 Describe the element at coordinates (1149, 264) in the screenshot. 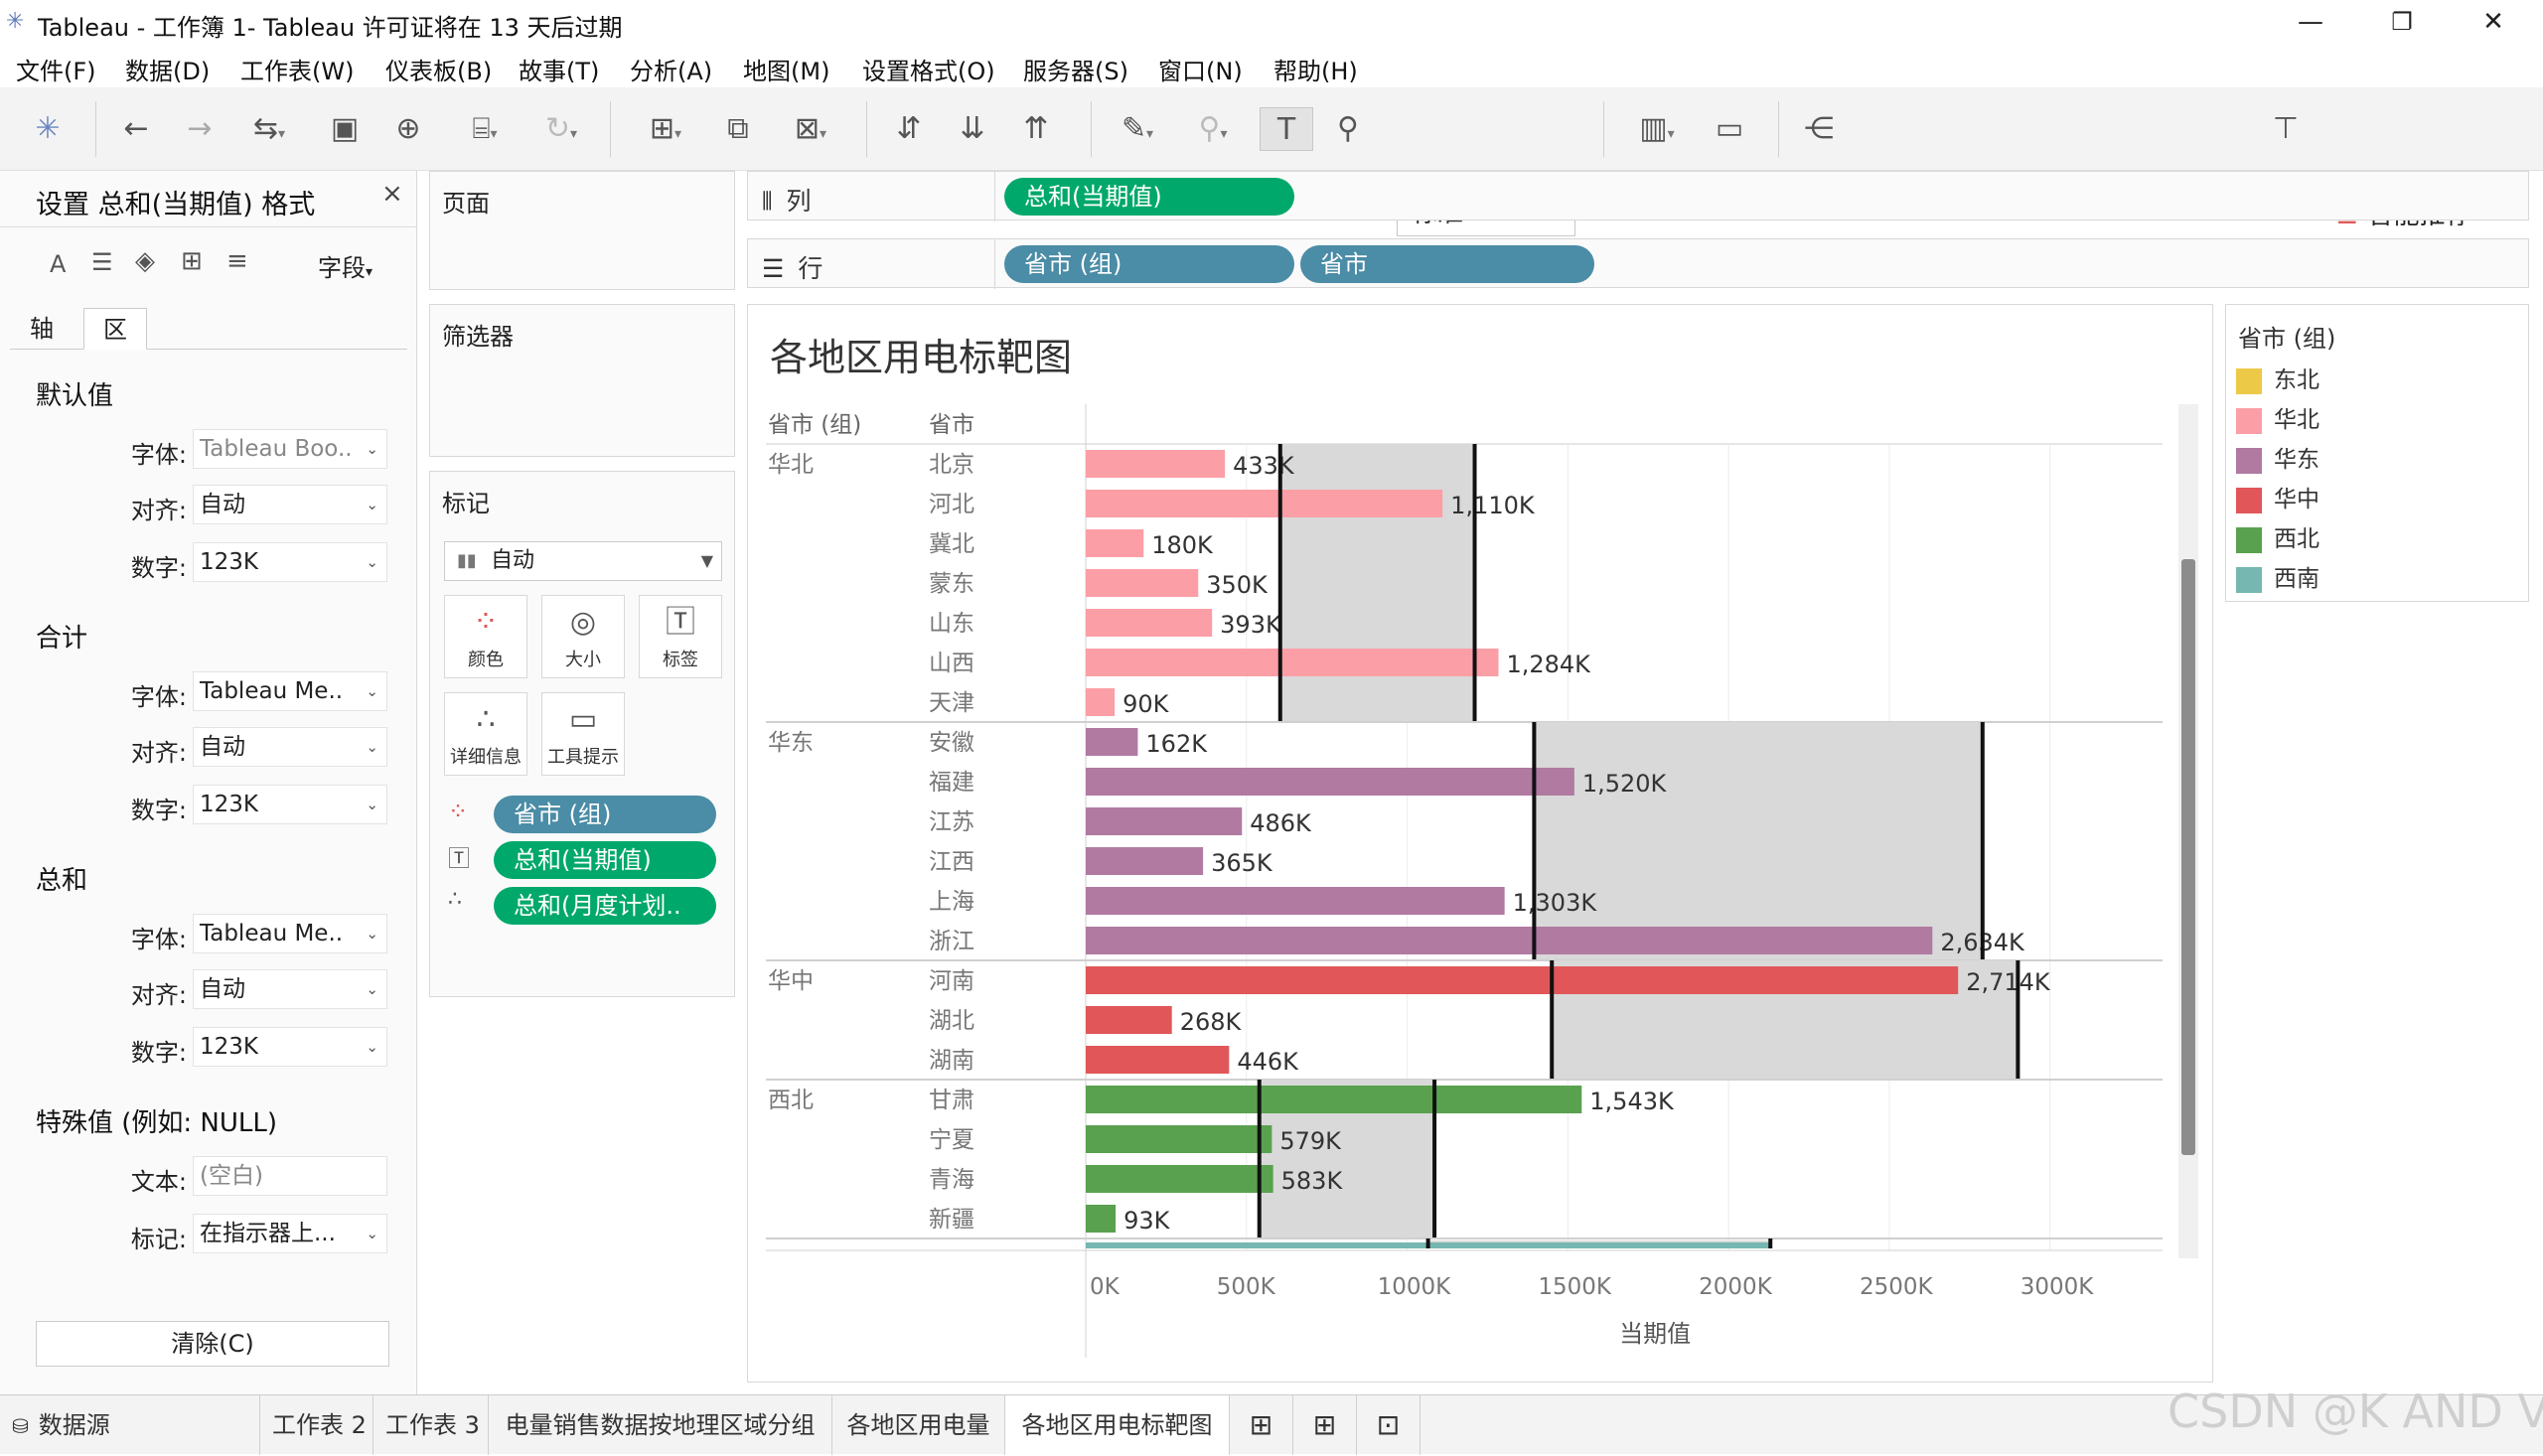

I see `rows-pill-province-group: 省市 (组)` at that location.